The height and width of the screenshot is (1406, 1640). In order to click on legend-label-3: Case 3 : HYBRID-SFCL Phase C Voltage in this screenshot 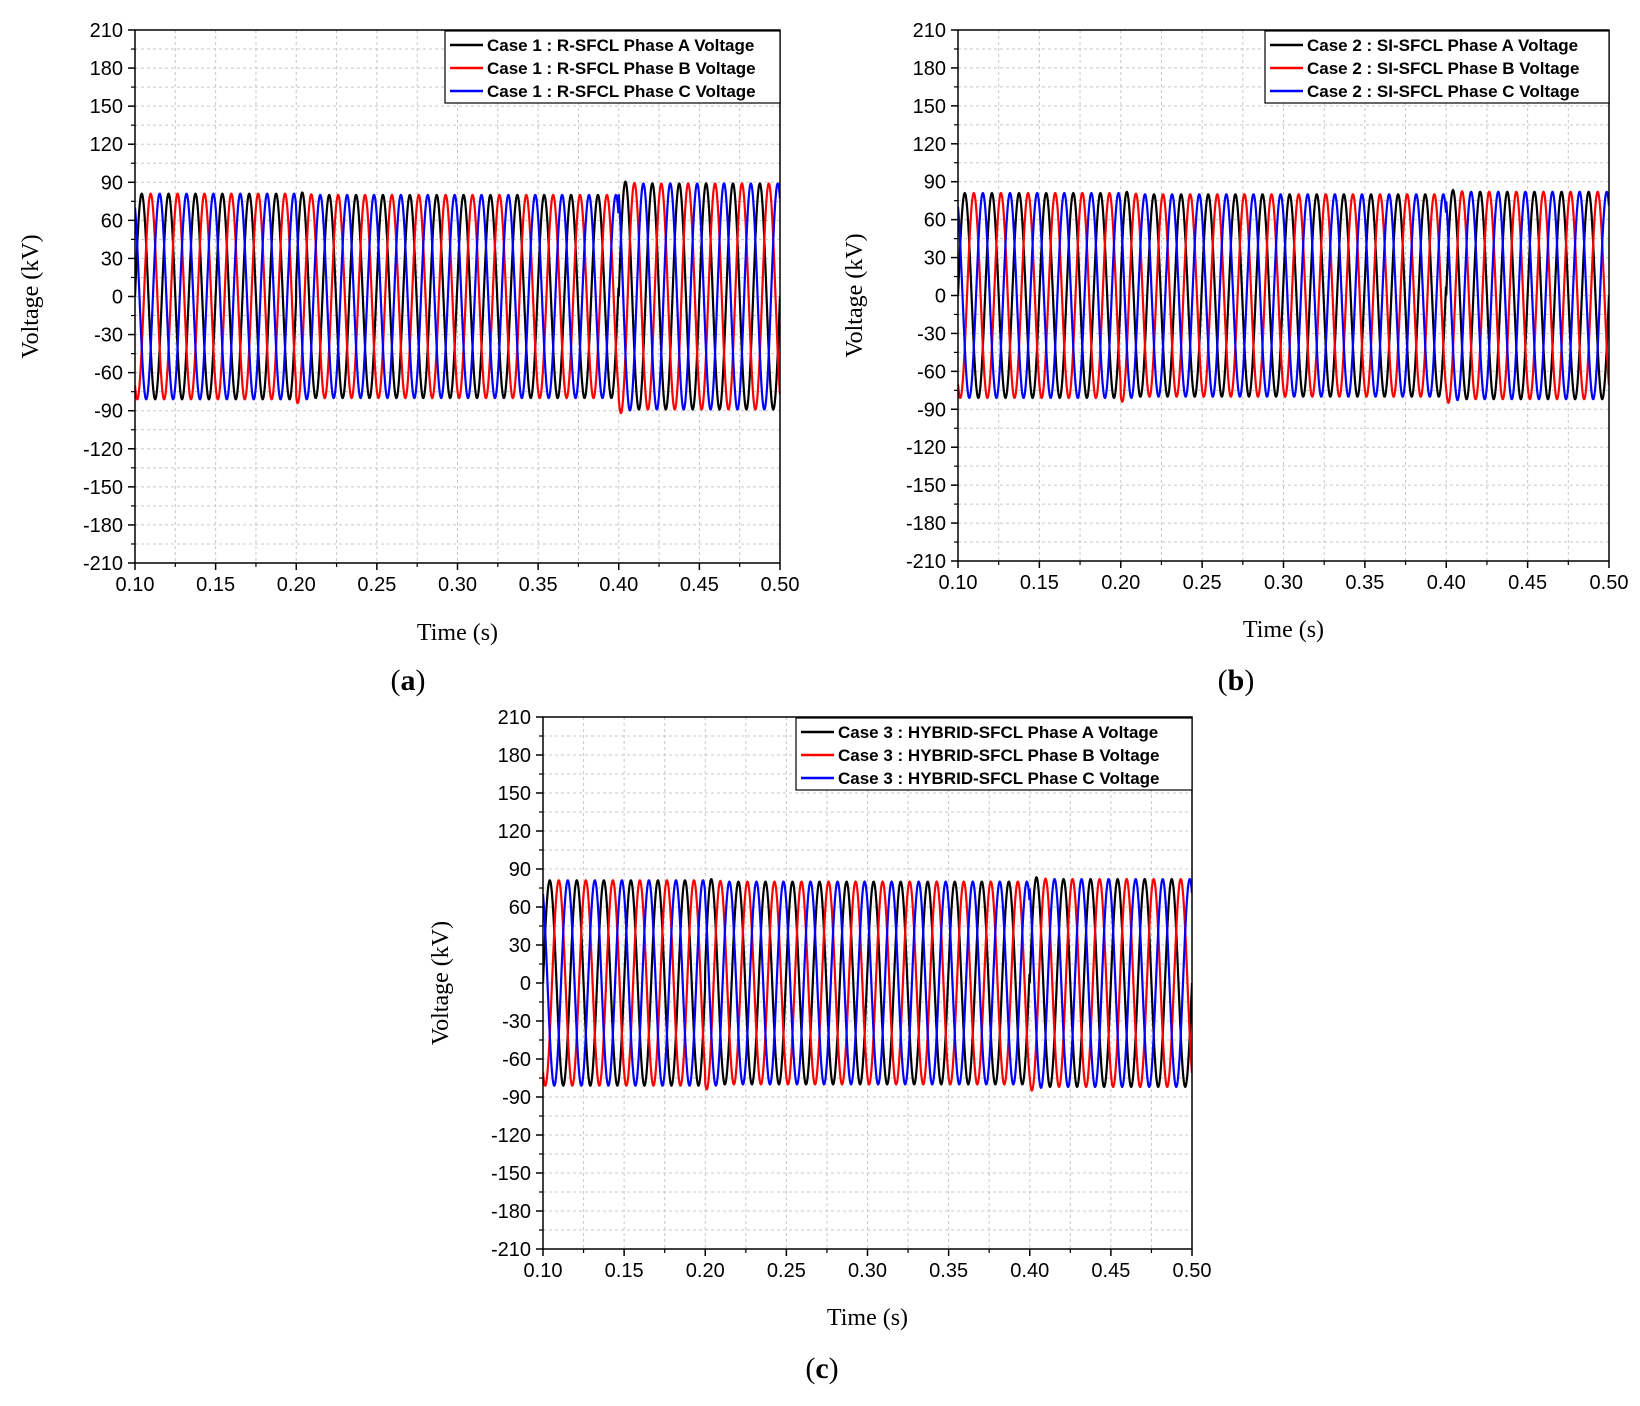, I will do `click(999, 778)`.